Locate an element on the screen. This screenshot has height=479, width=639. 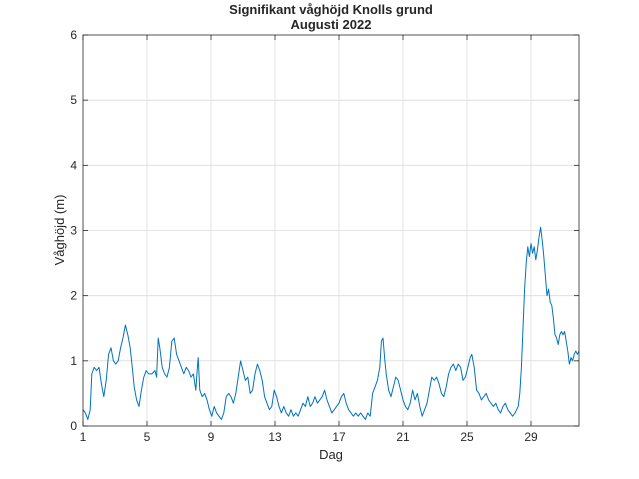
x-tick-label: 13 is located at coordinates (275, 437).